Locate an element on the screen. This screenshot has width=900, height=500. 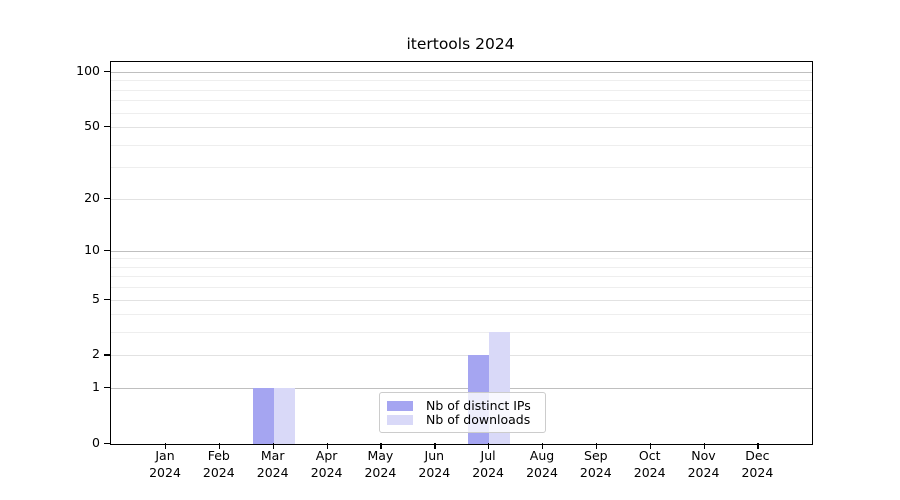
x-tick-mark-dec is located at coordinates (758, 446).